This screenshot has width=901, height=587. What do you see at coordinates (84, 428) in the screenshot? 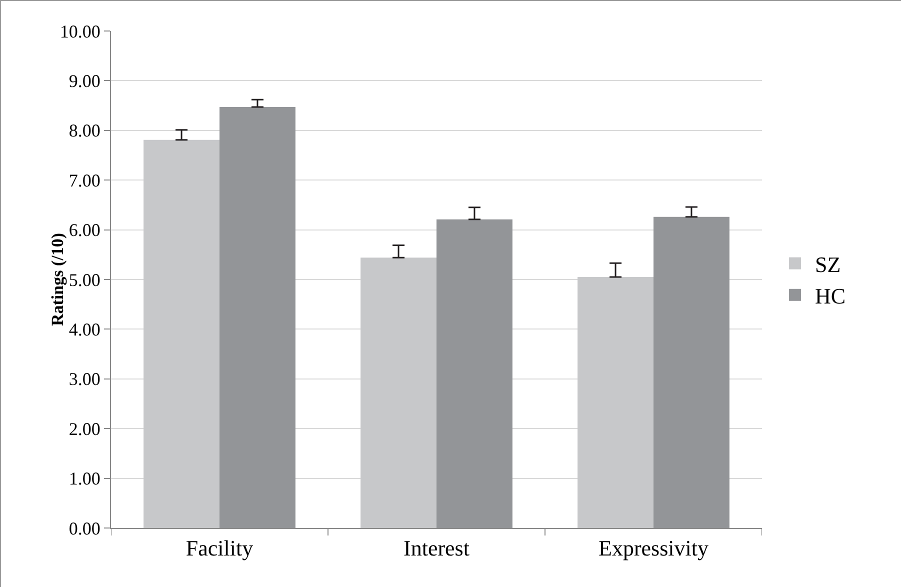
I see `y-tick-label: 2.00` at bounding box center [84, 428].